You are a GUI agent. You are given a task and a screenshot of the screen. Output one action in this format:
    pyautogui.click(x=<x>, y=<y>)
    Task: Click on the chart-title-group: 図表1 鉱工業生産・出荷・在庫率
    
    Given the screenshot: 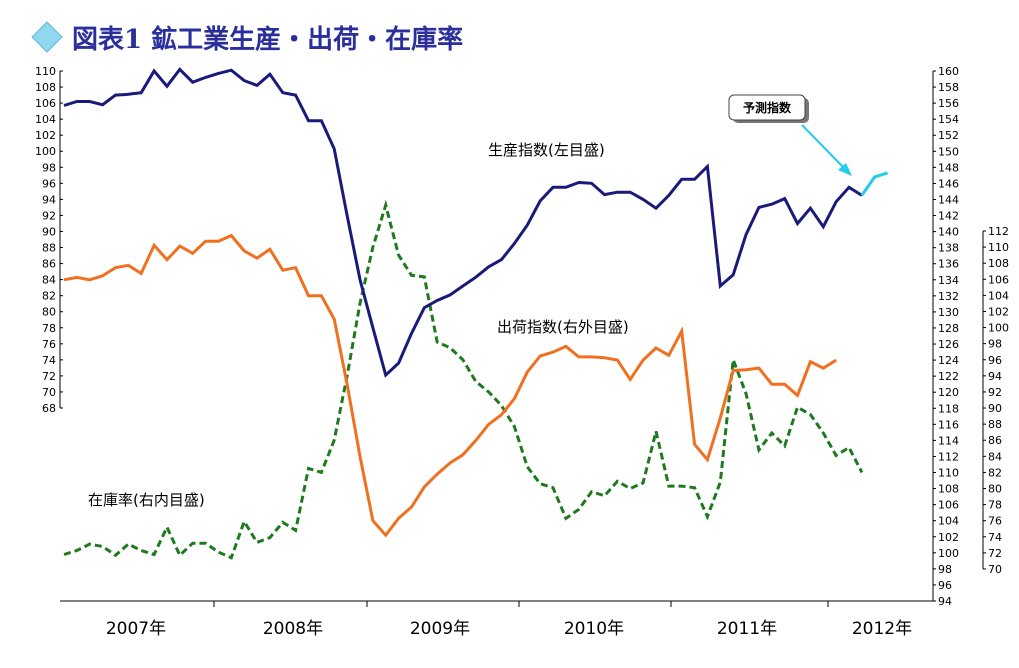 What is the action you would take?
    pyautogui.click(x=247, y=38)
    